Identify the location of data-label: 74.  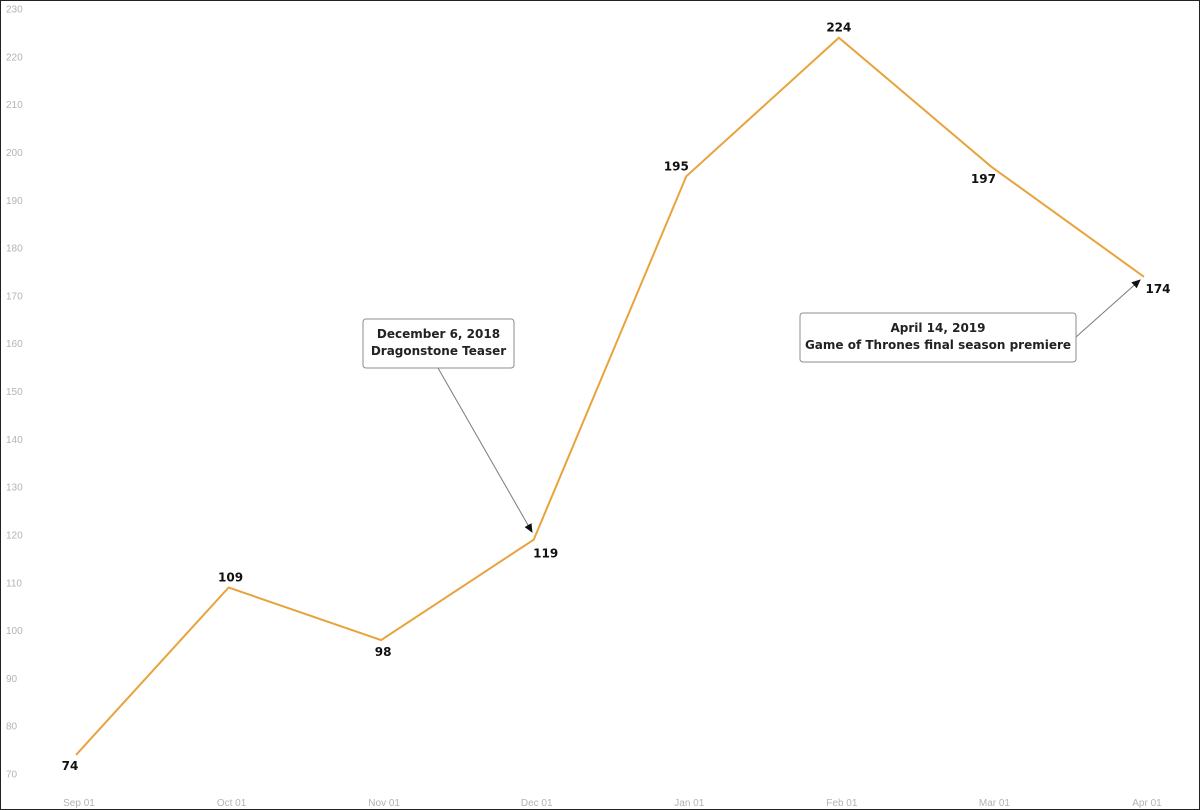
(70, 766).